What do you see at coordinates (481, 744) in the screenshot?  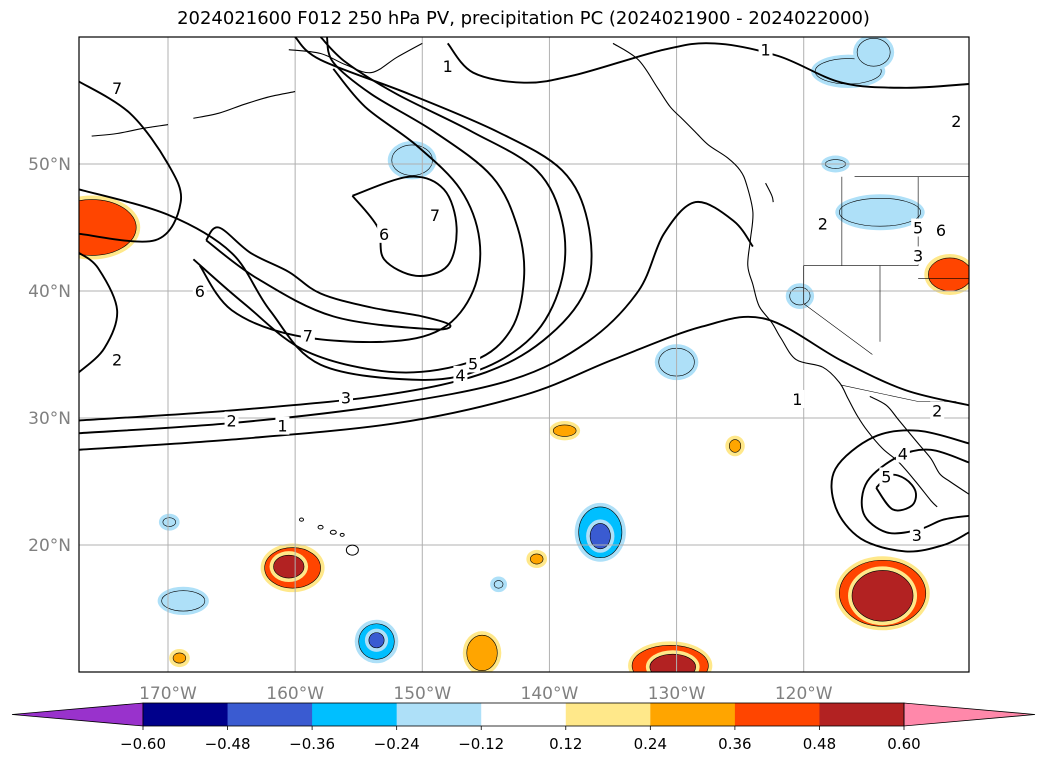 I see `colorbar-tick-label: −0.12` at bounding box center [481, 744].